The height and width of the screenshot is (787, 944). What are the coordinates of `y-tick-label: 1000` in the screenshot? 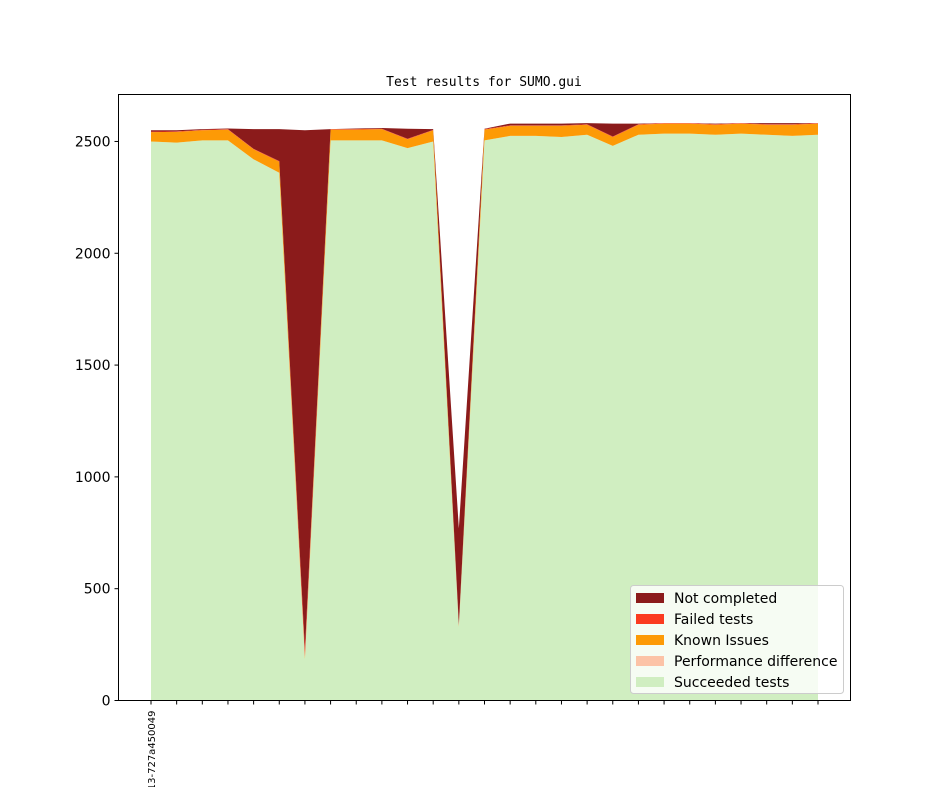 It's located at (93, 478).